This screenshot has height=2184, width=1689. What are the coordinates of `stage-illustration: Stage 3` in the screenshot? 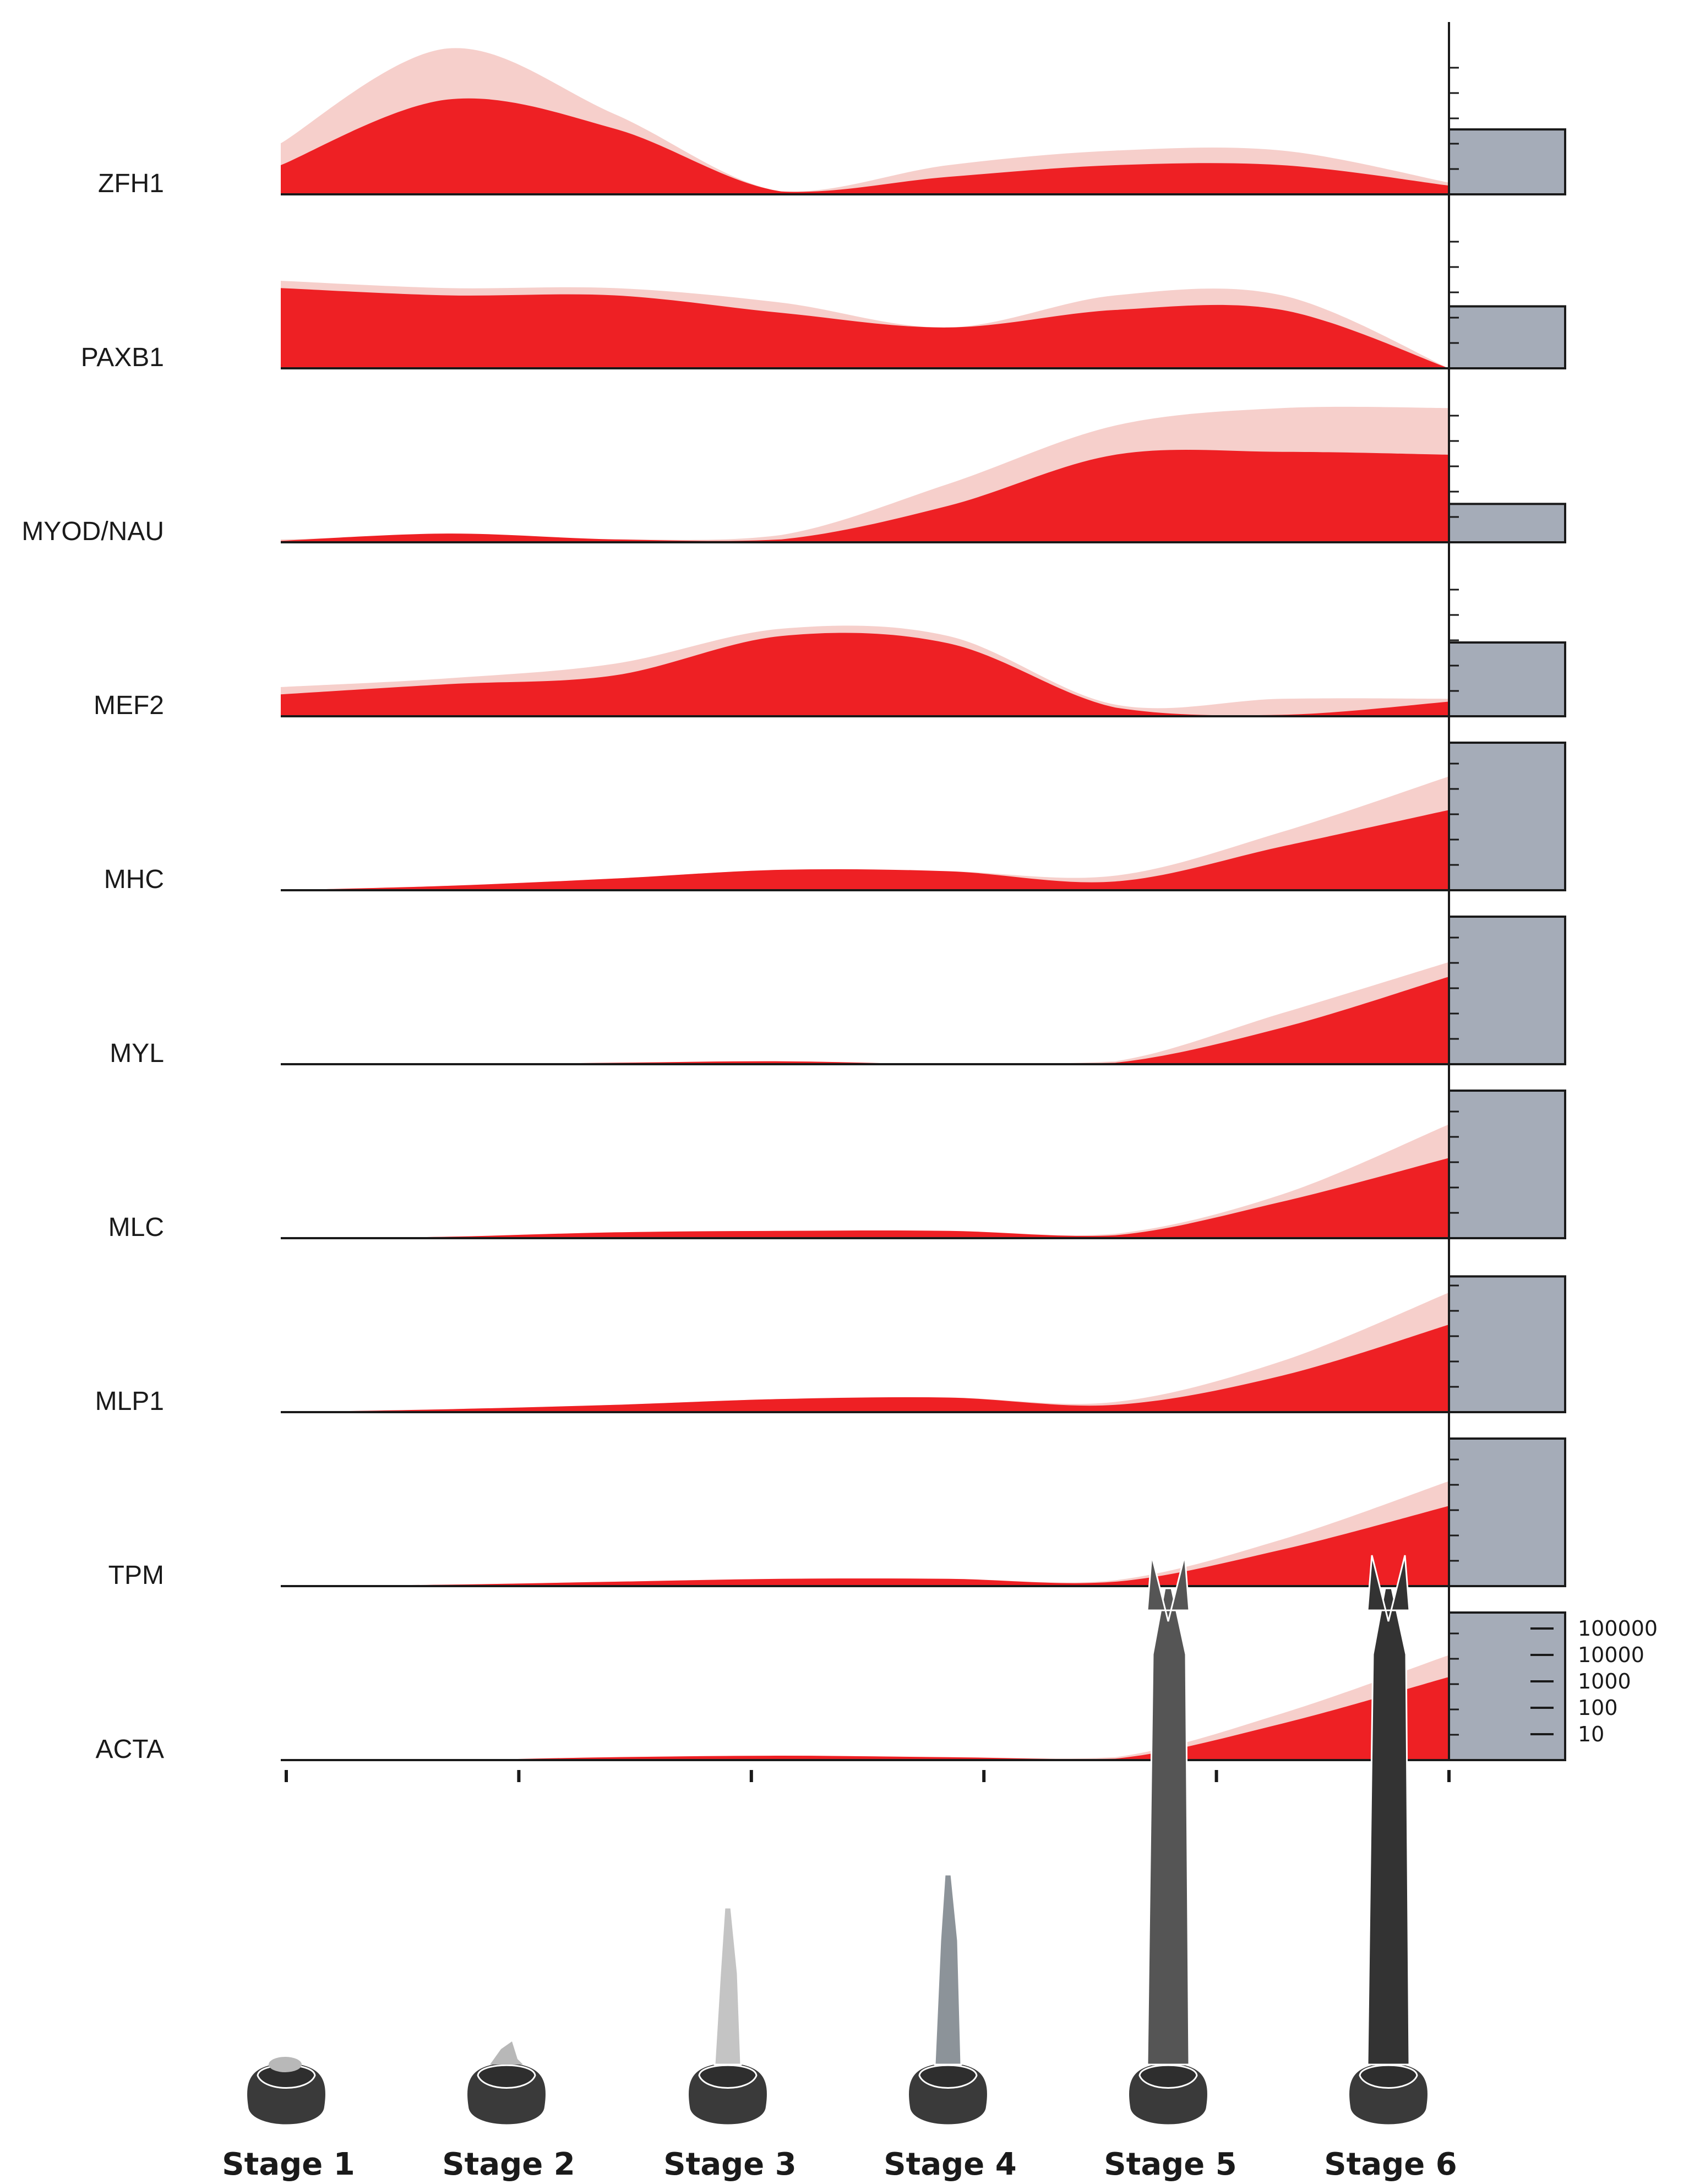 It's located at (730, 2044).